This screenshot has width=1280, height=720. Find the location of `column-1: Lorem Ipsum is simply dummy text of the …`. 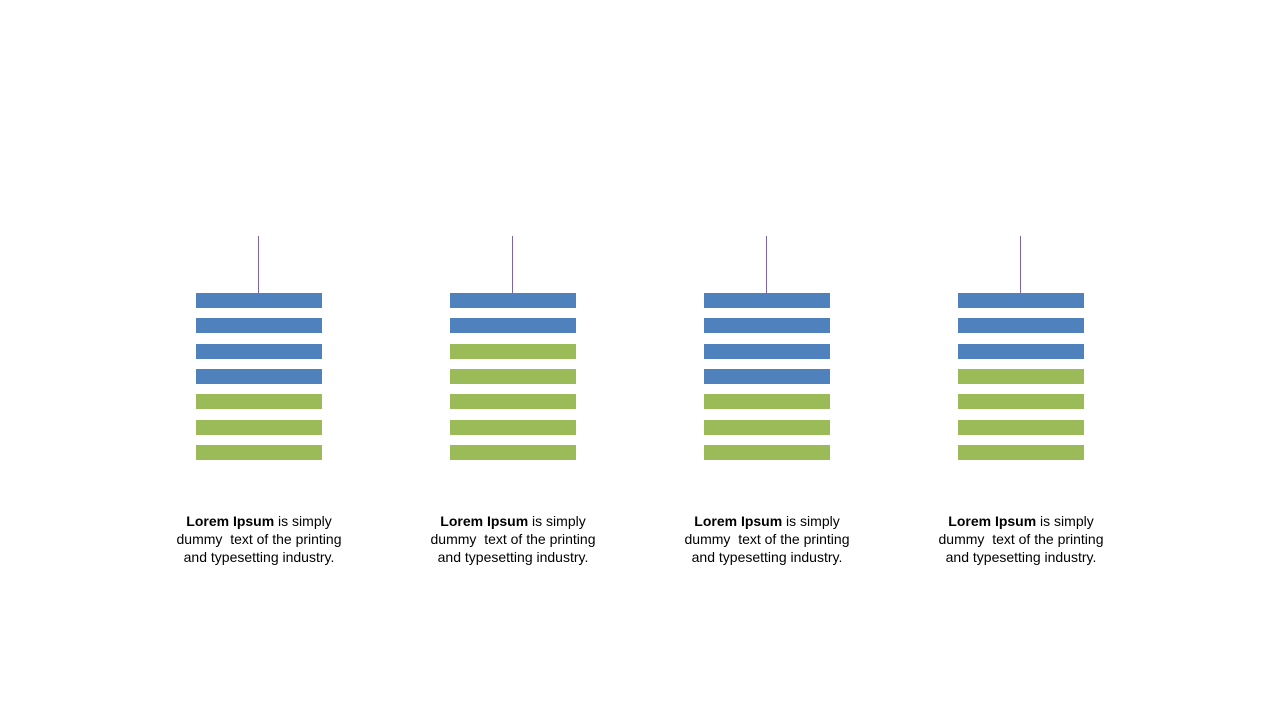

column-1: Lorem Ipsum is simply dummy text of the … is located at coordinates (259, 406).